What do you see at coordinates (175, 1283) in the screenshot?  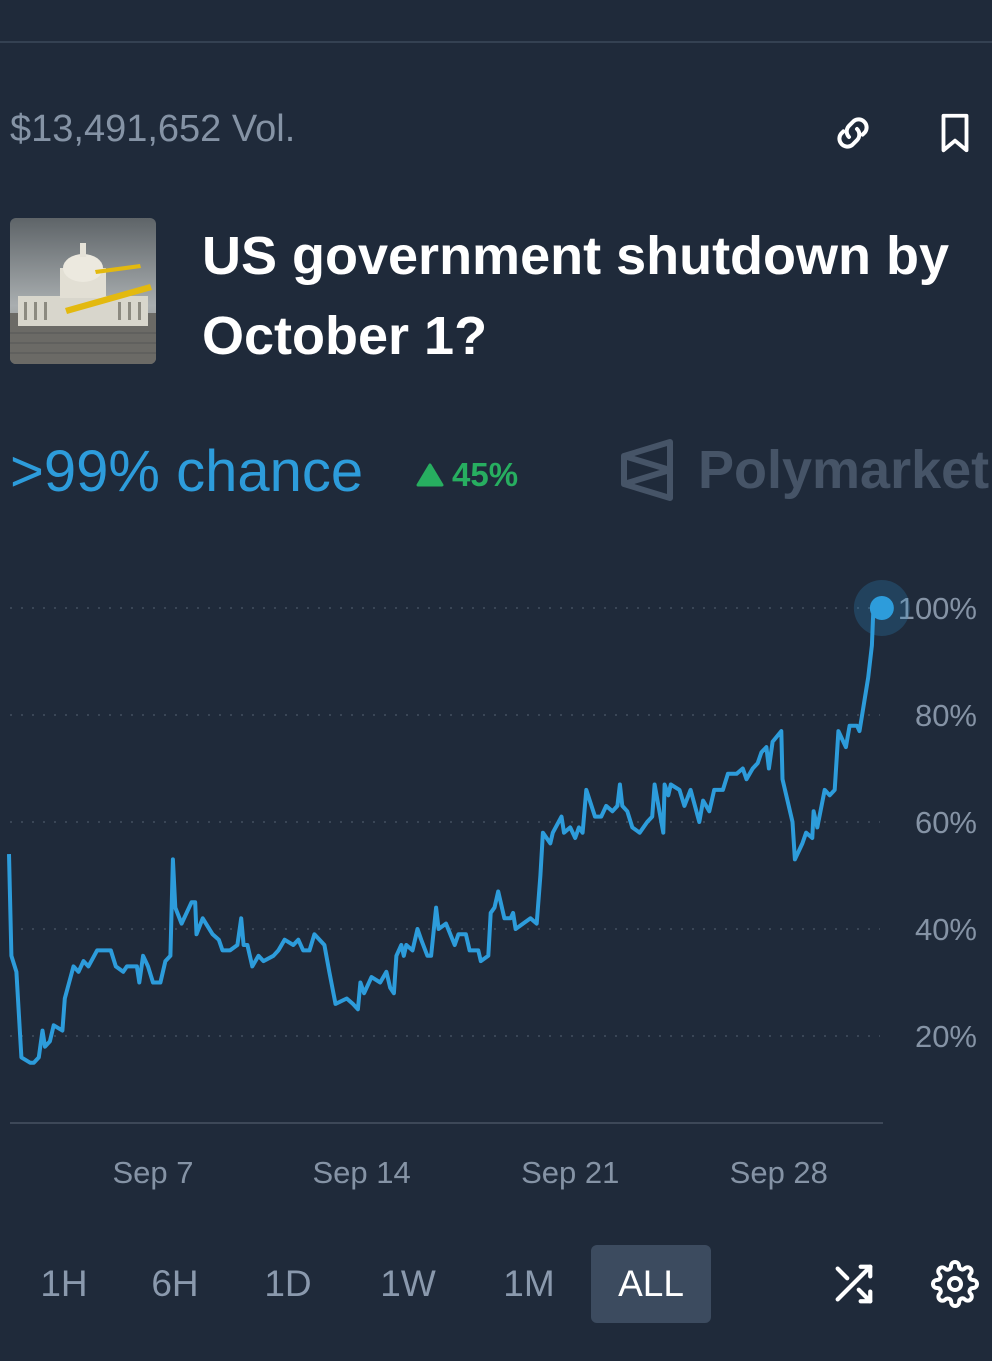 I see `range-button-6h: 6H` at bounding box center [175, 1283].